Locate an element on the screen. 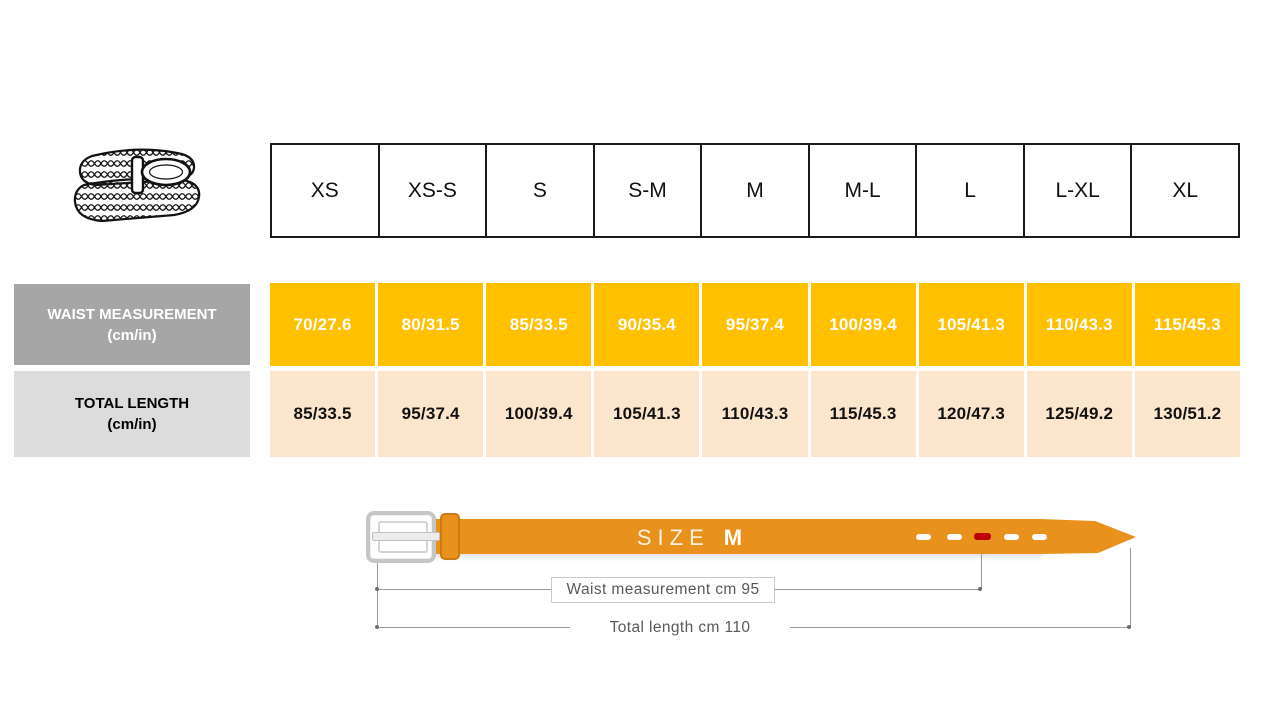  size-header-cell-xl: XL is located at coordinates (1185, 190).